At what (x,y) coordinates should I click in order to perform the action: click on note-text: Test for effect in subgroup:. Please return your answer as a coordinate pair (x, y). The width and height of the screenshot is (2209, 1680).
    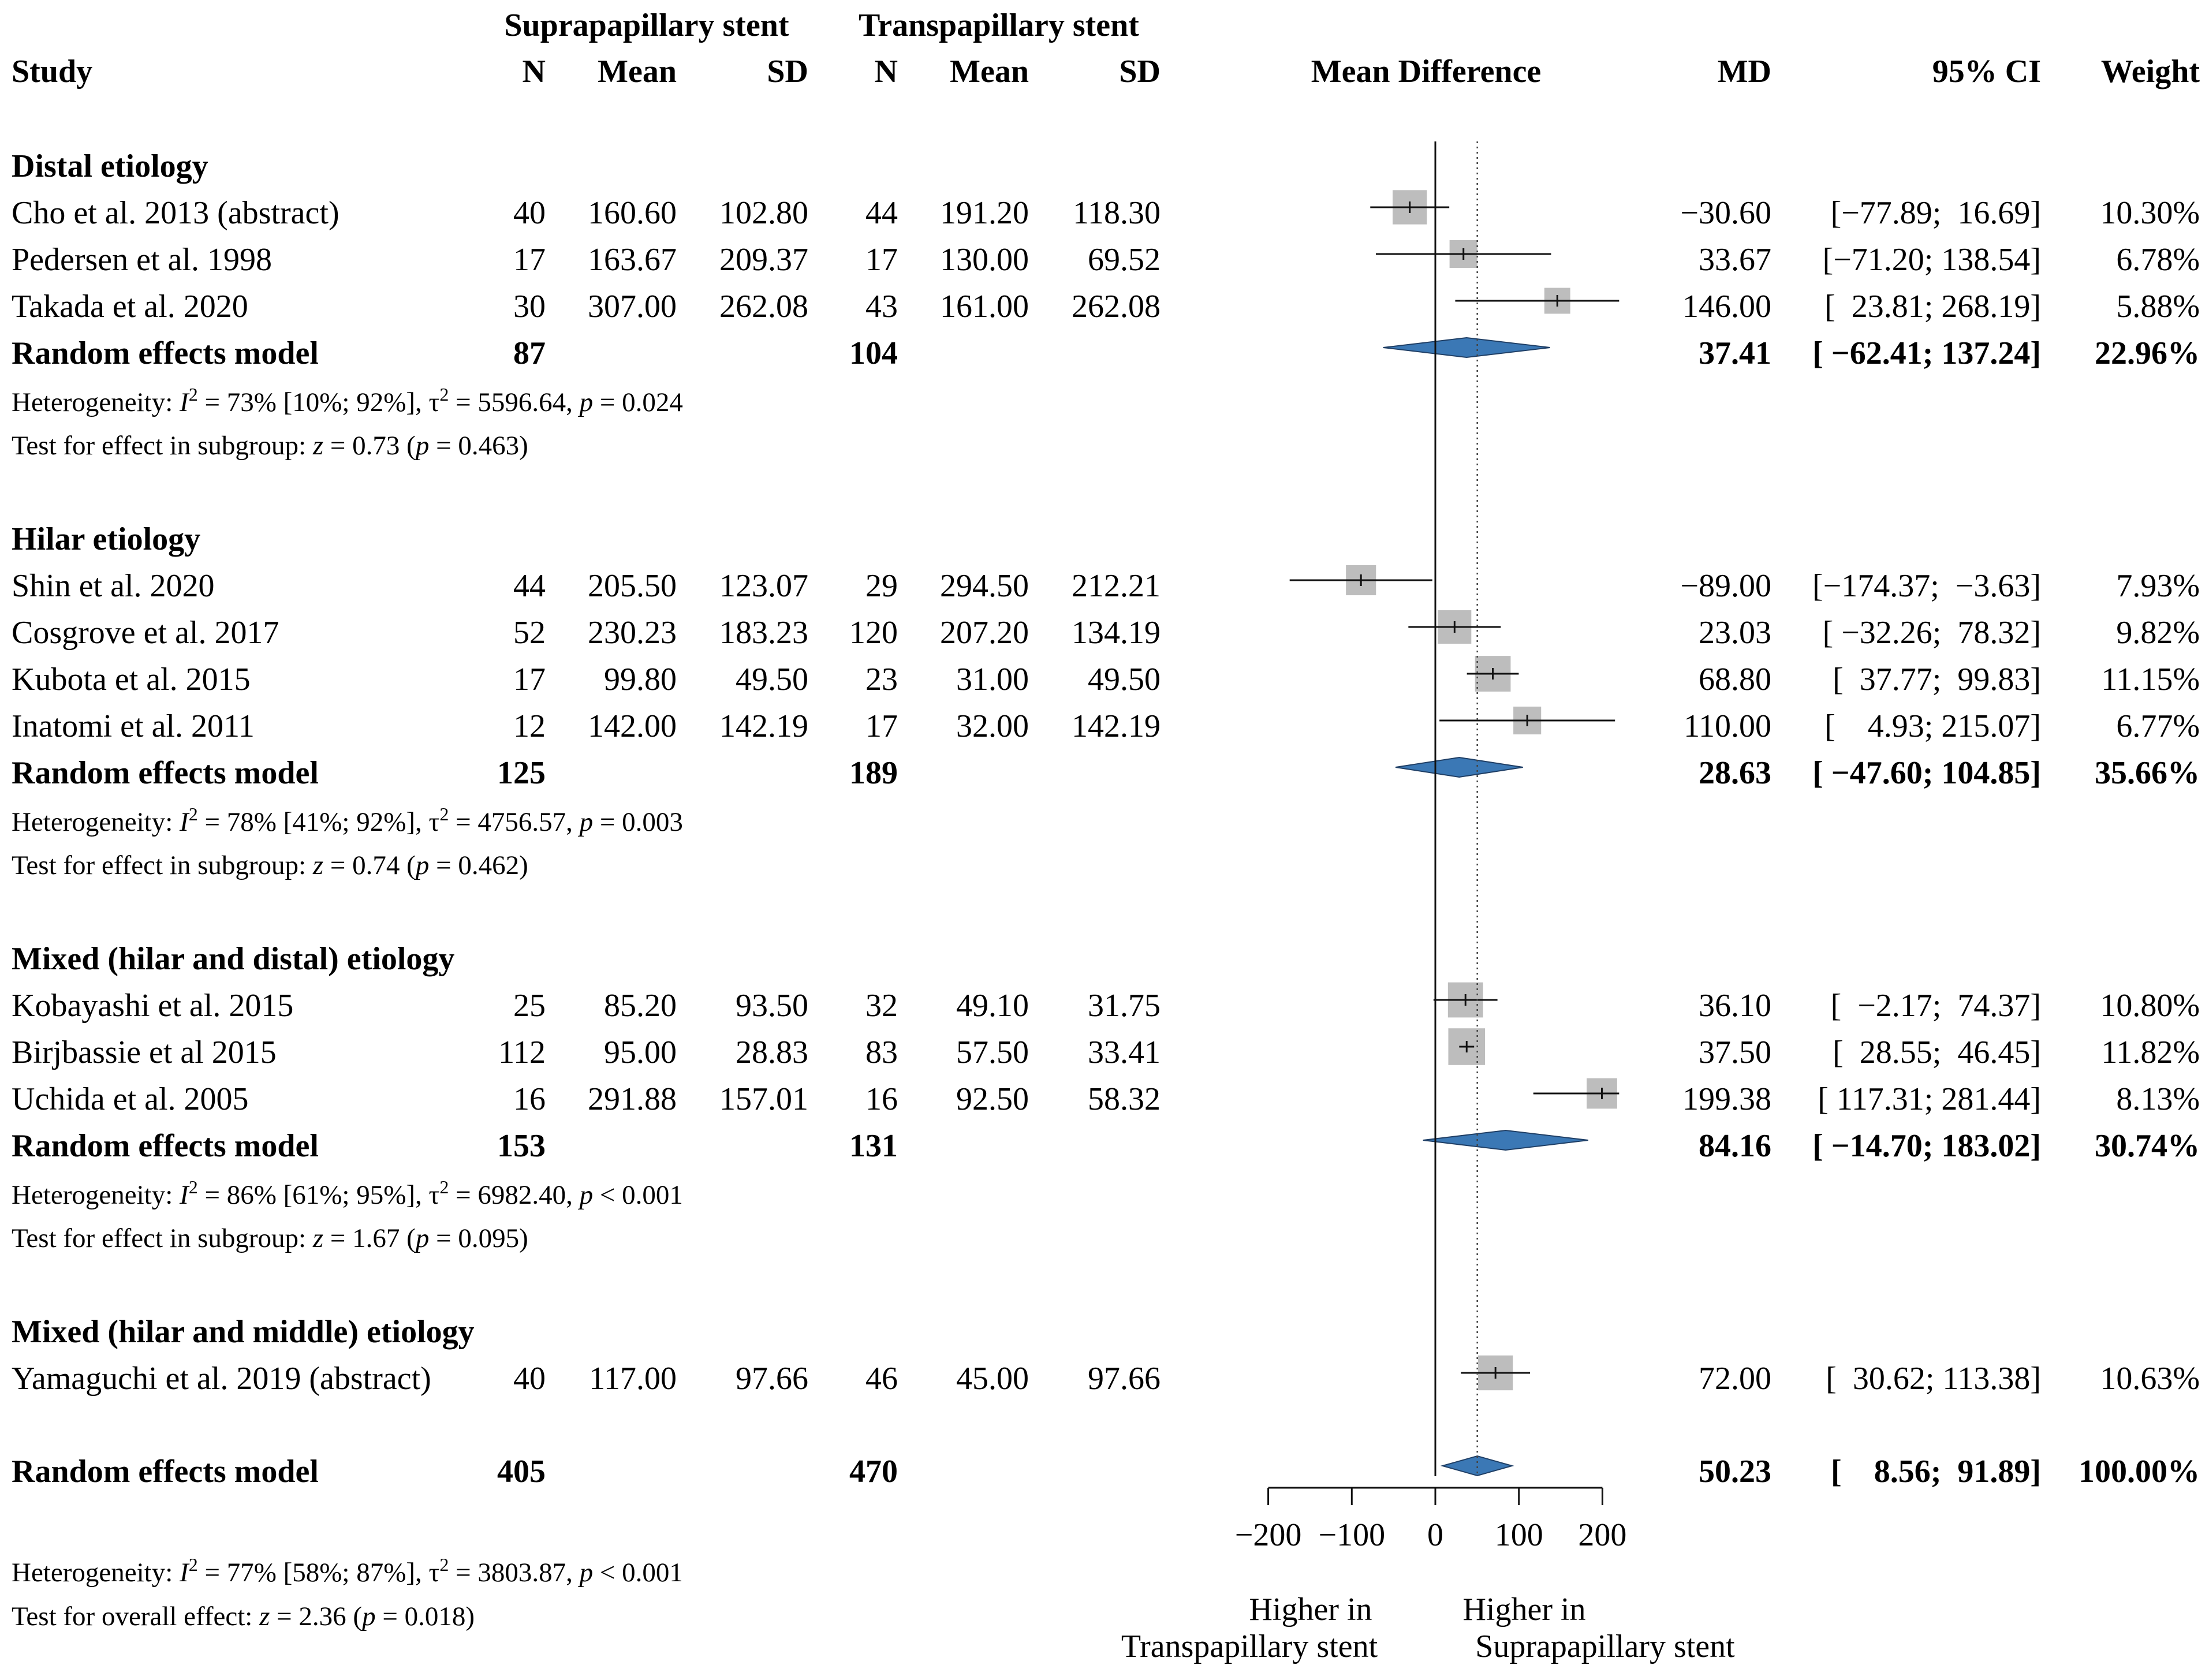
    Looking at the image, I should click on (162, 865).